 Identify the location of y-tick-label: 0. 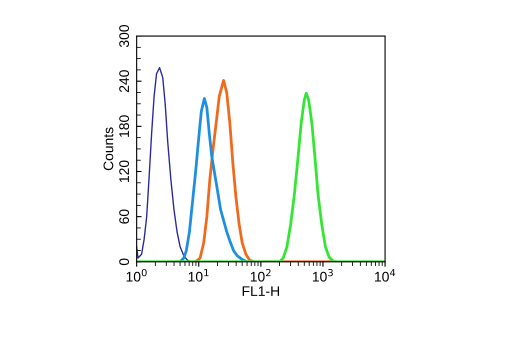
(124, 262).